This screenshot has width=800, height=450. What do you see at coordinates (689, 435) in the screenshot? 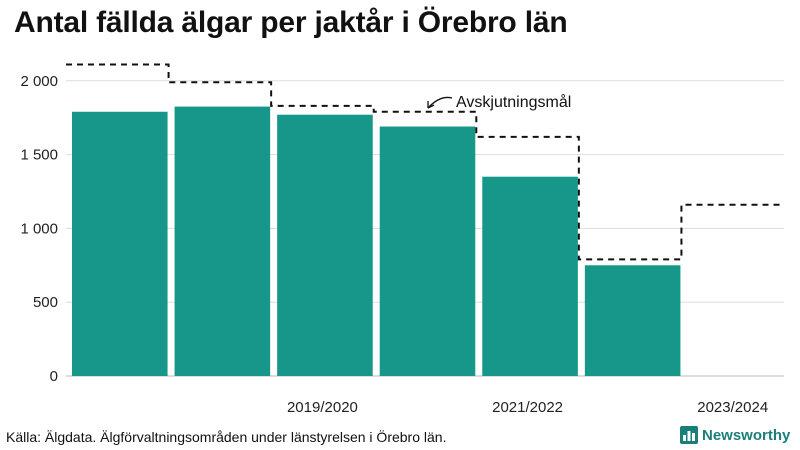
I see `bar-chart-logo-icon` at bounding box center [689, 435].